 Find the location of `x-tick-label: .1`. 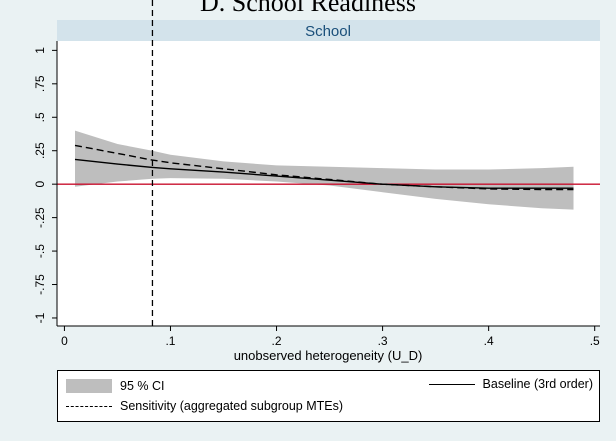

x-tick-label: .1 is located at coordinates (170, 341).